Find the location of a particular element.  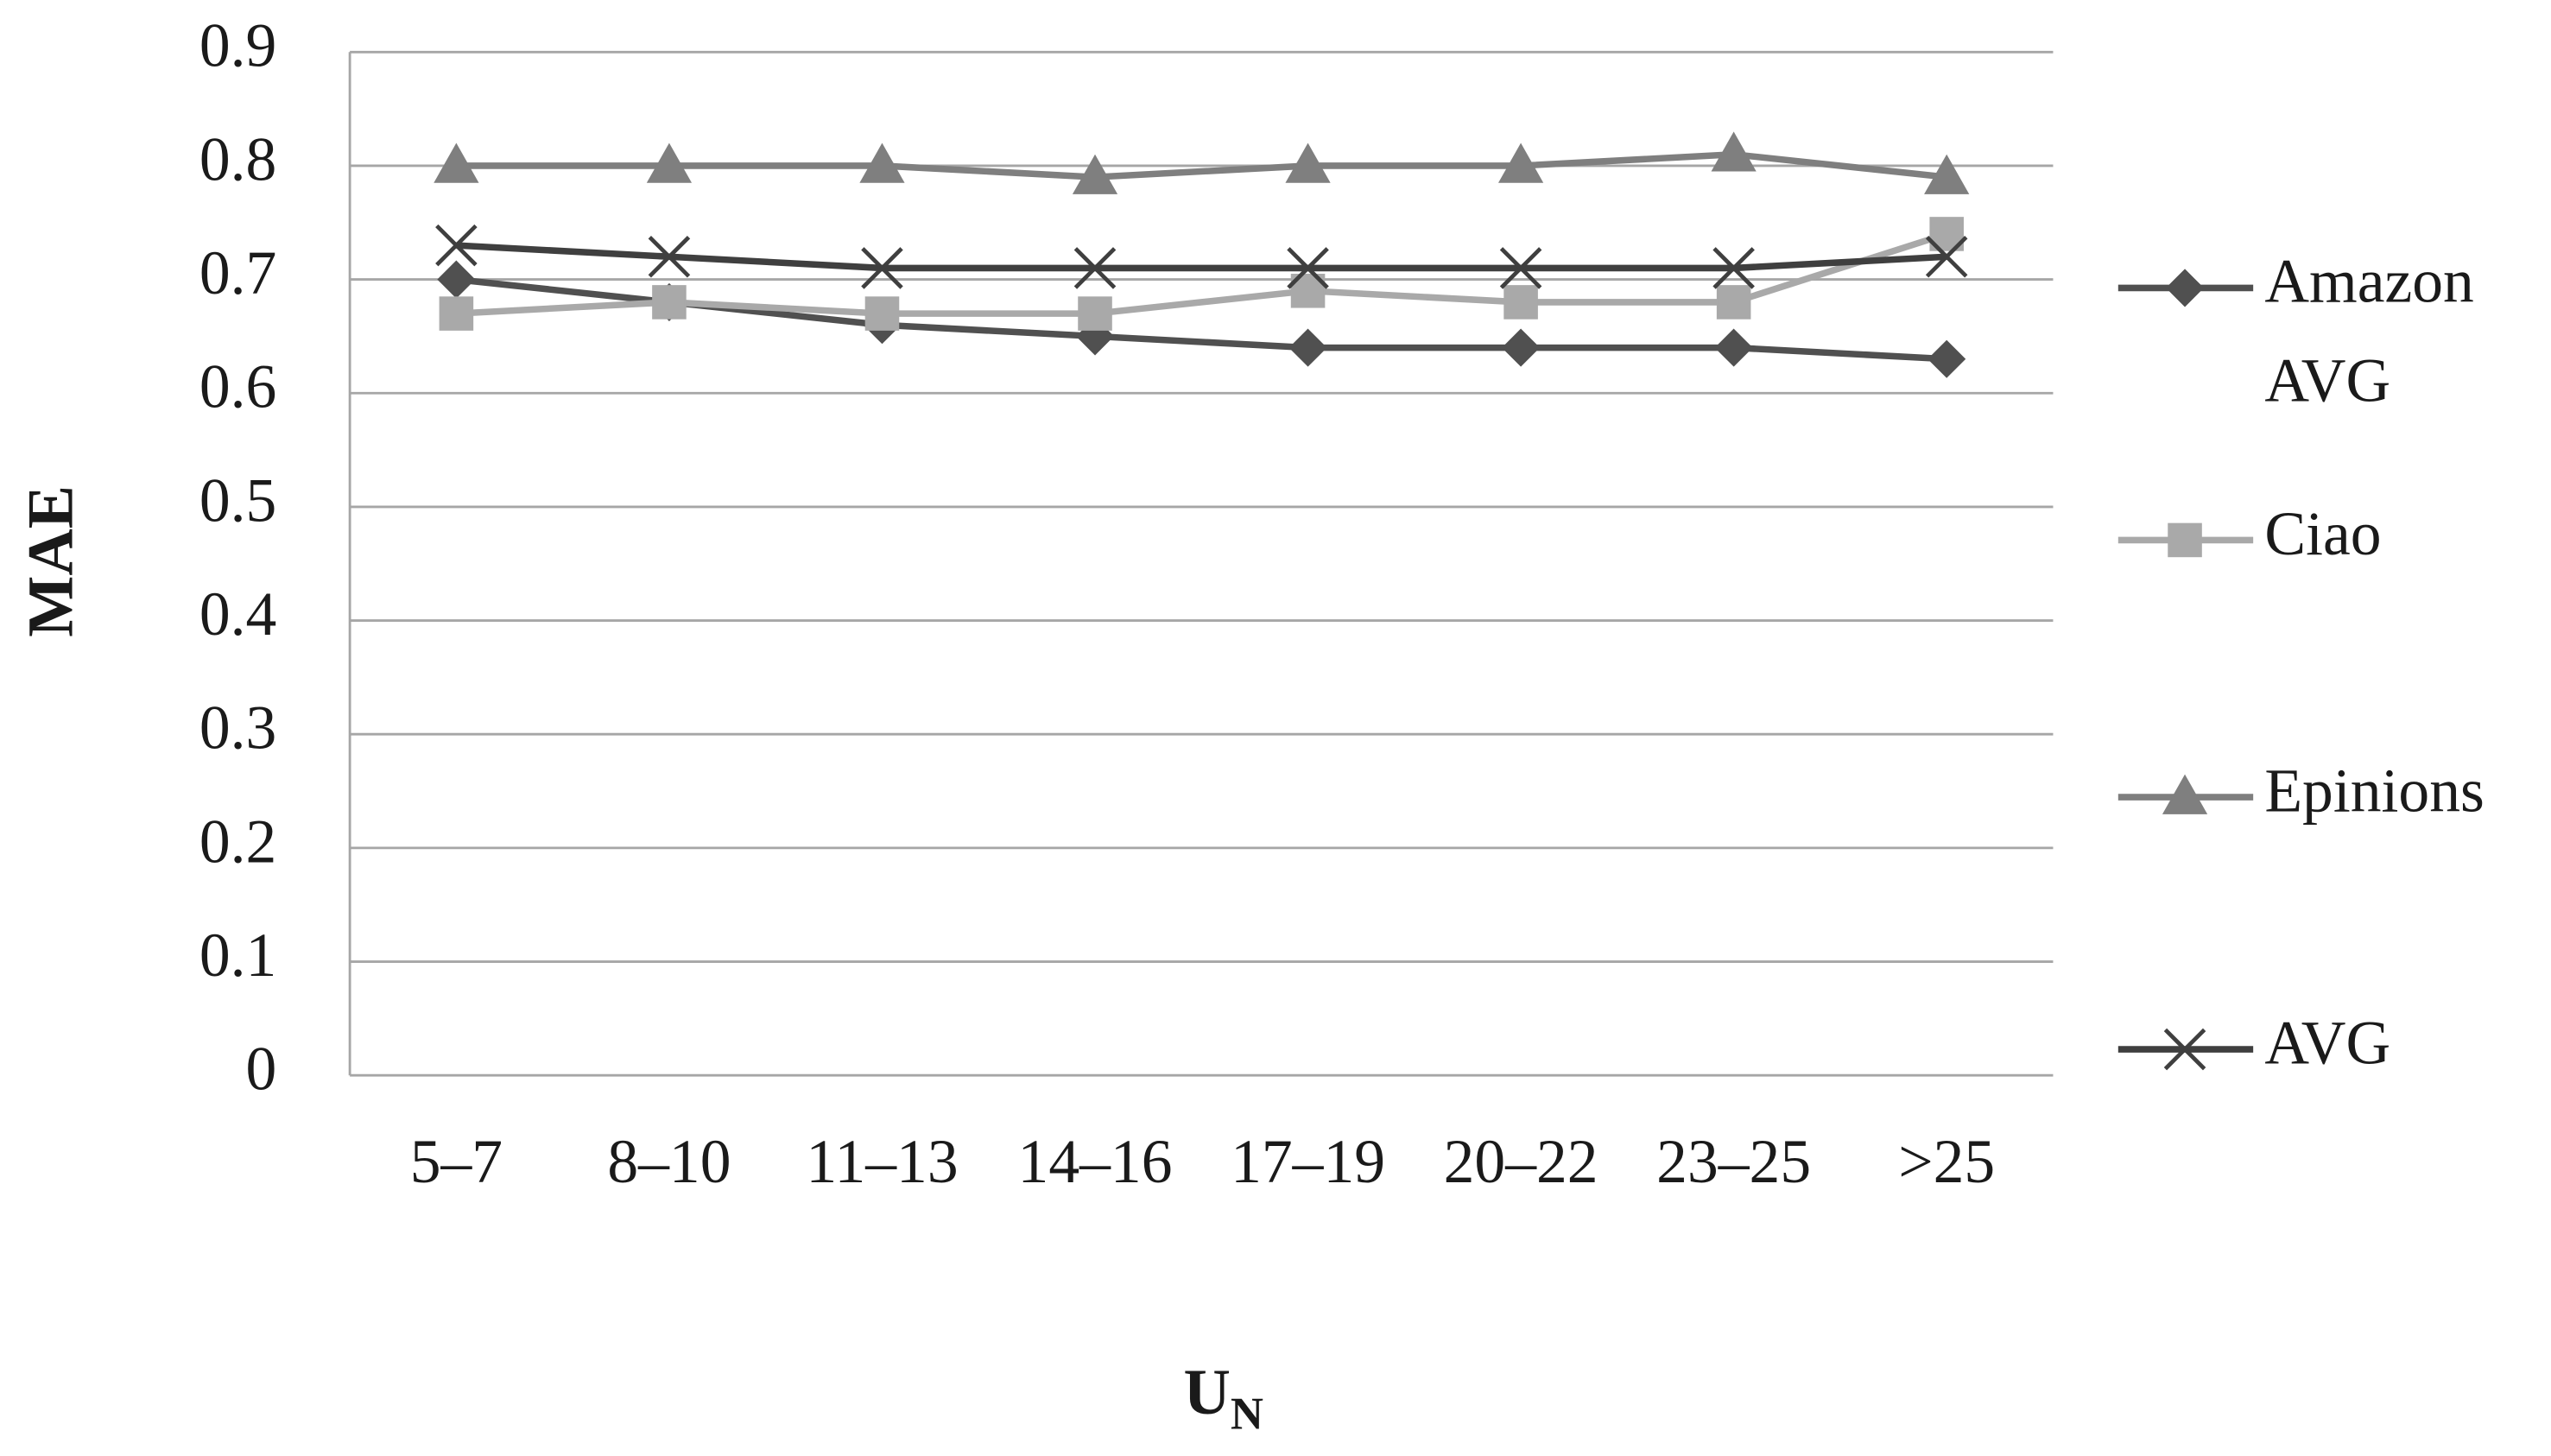

x-axis-label-subscript: N is located at coordinates (1247, 1415).